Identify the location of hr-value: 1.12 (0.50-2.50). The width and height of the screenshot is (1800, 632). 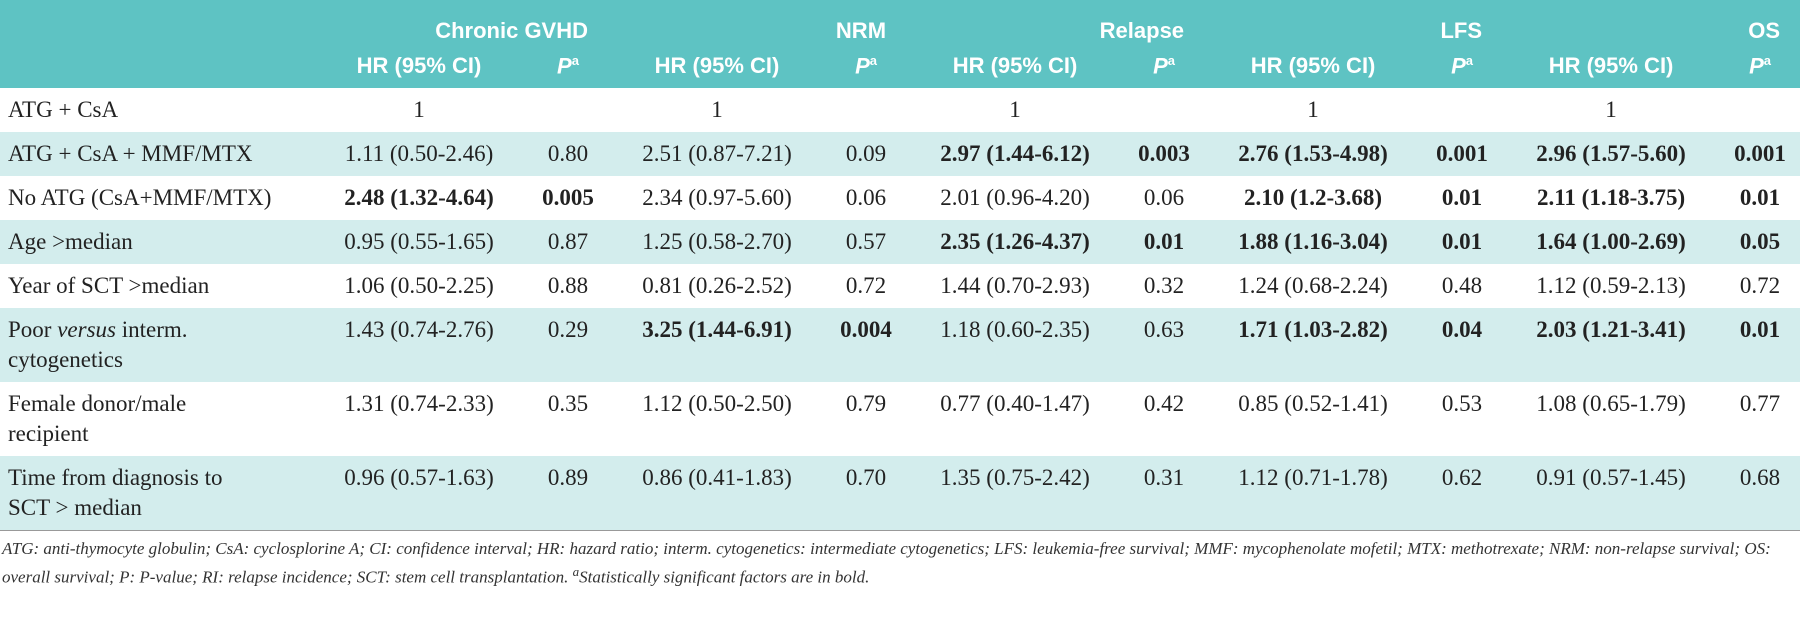
(717, 403).